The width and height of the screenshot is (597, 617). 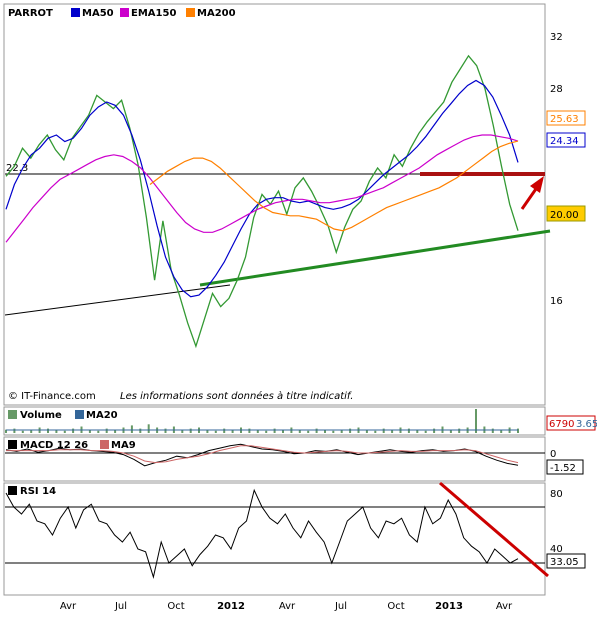 What do you see at coordinates (75, 12) in the screenshot?
I see `legend-ma50-swatch` at bounding box center [75, 12].